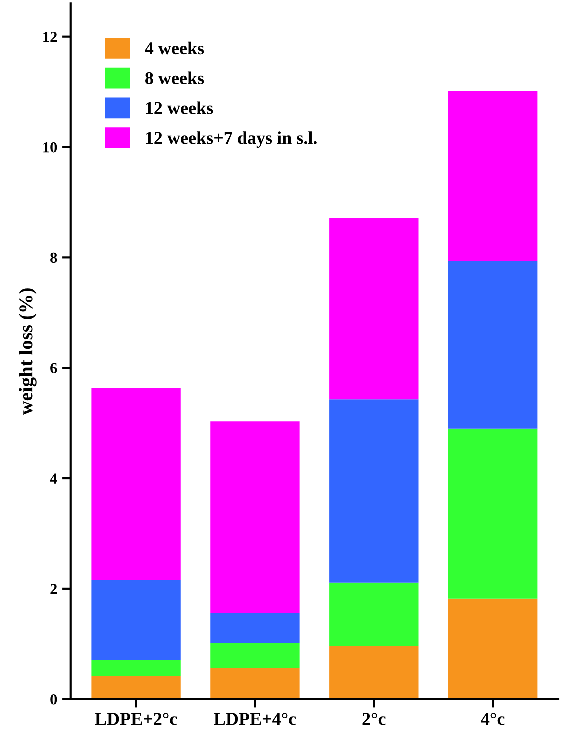 This screenshot has height=744, width=567. I want to click on x-tick-label: 2°c, so click(374, 719).